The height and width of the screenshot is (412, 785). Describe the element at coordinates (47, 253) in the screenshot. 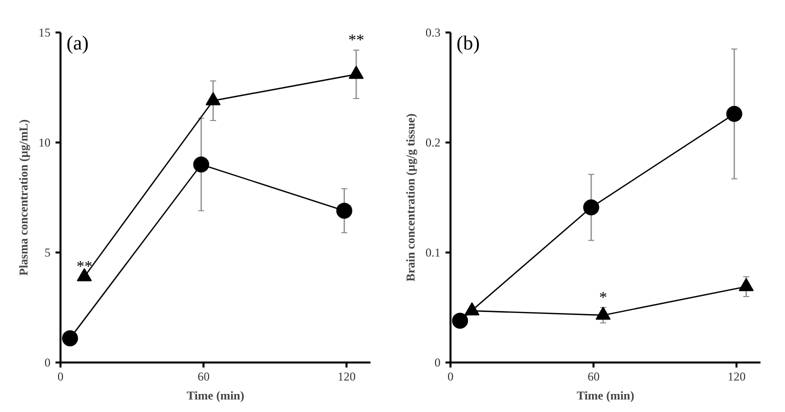

I see `y-tick-label: 5` at that location.